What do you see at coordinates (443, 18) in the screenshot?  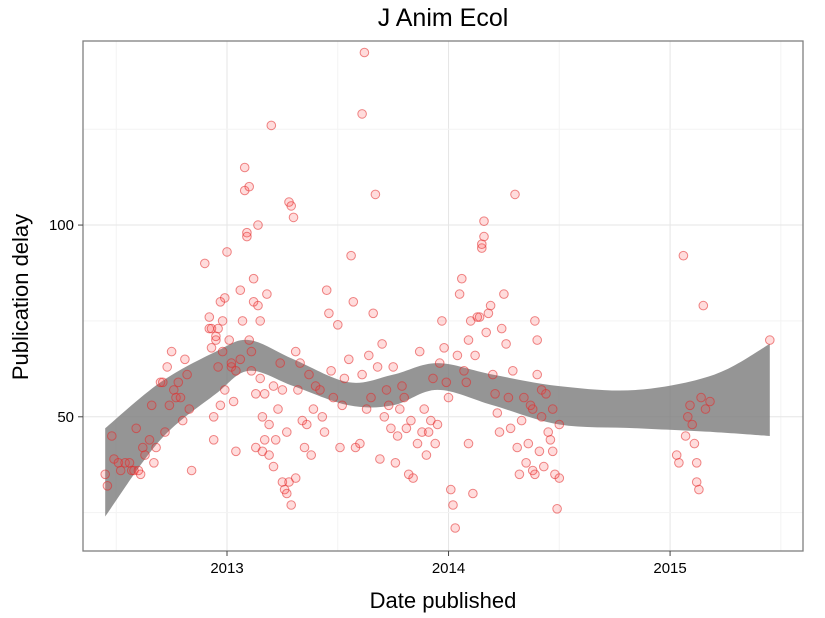 I see `chart-title: J Anim Ecol` at bounding box center [443, 18].